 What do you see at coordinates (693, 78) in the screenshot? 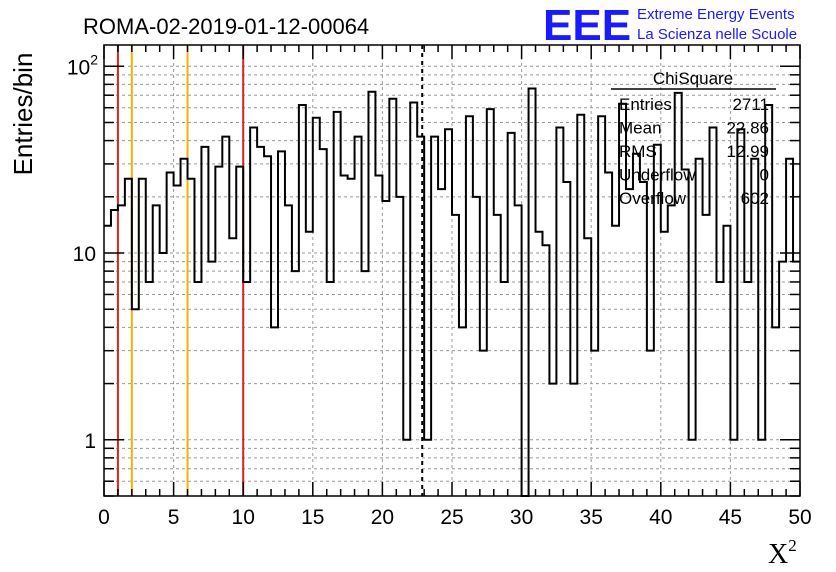
I see `stats-title: ChiSquare` at bounding box center [693, 78].